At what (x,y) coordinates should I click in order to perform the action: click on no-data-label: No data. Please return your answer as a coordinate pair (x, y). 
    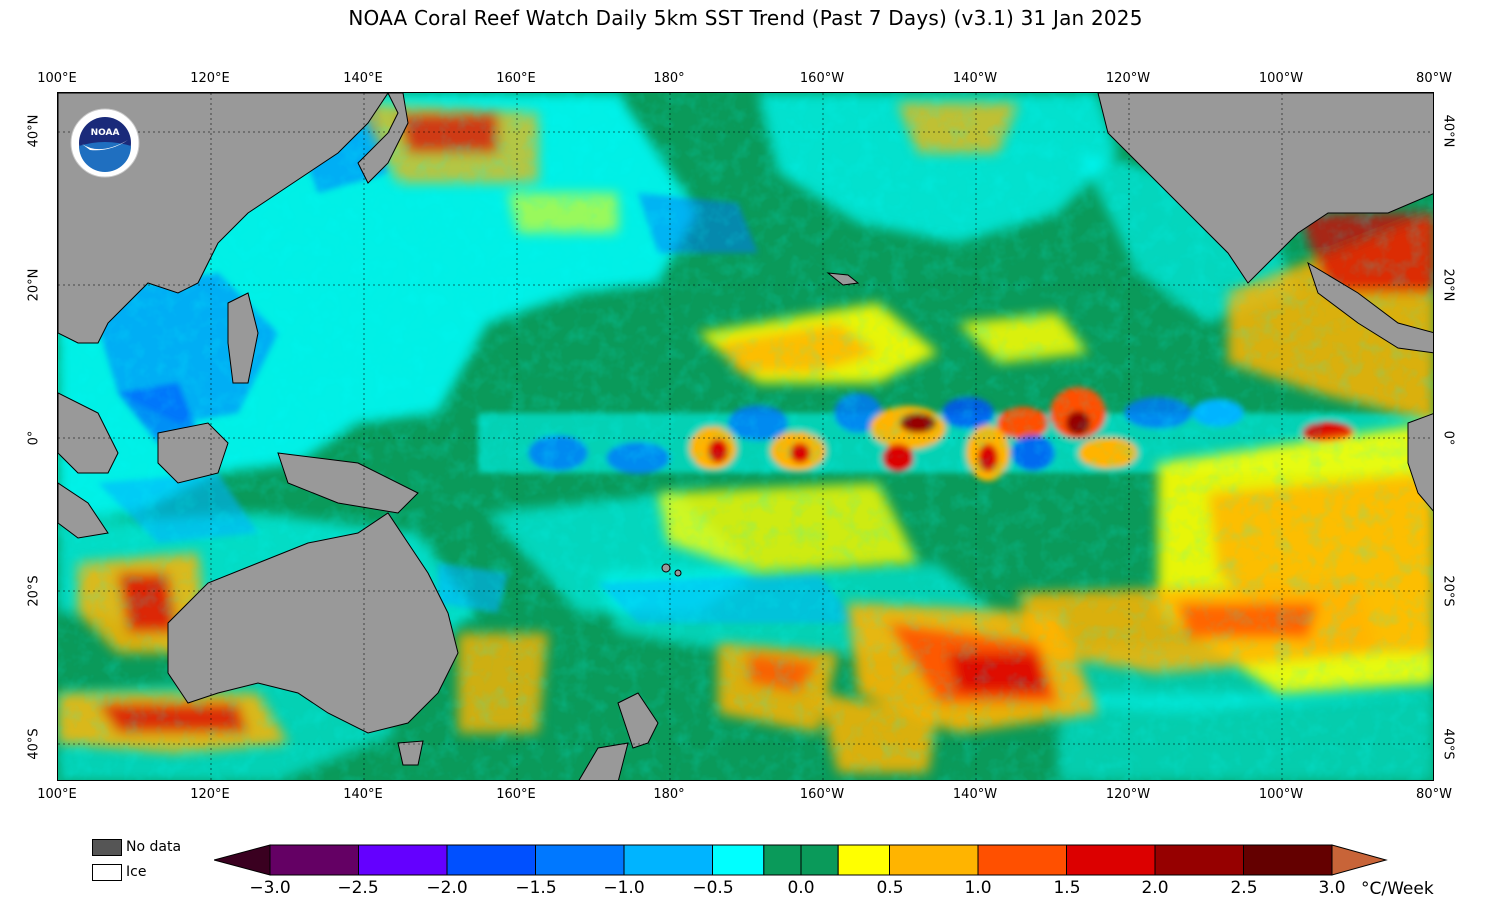
    Looking at the image, I should click on (154, 847).